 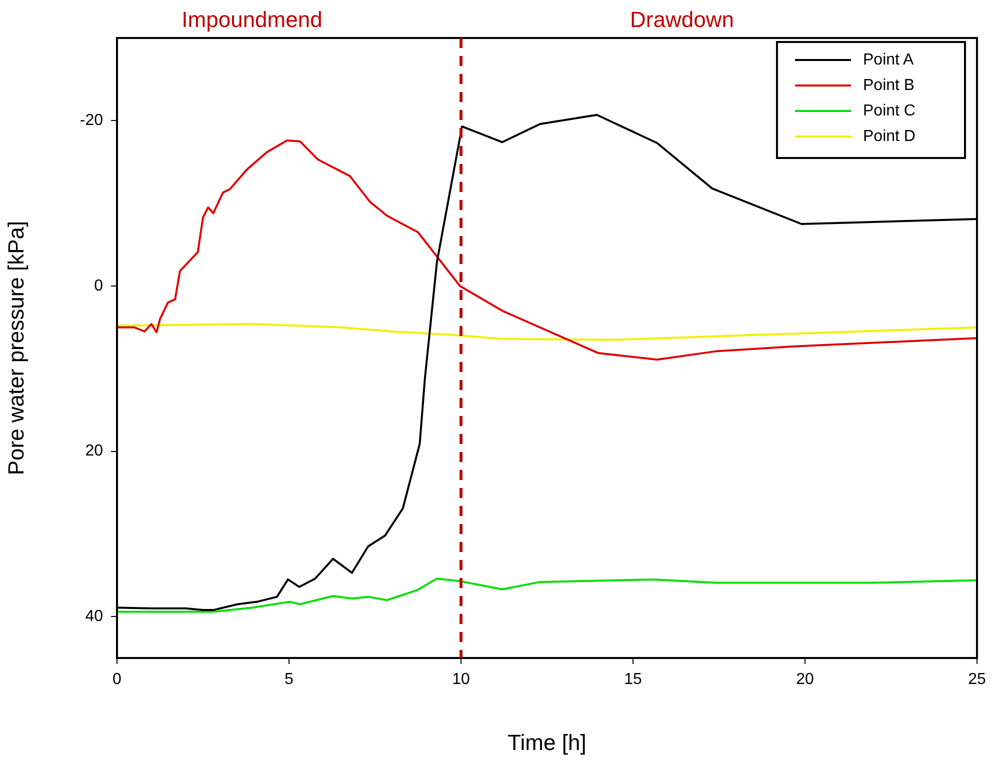 What do you see at coordinates (94, 451) in the screenshot?
I see `y-tick-label: 20` at bounding box center [94, 451].